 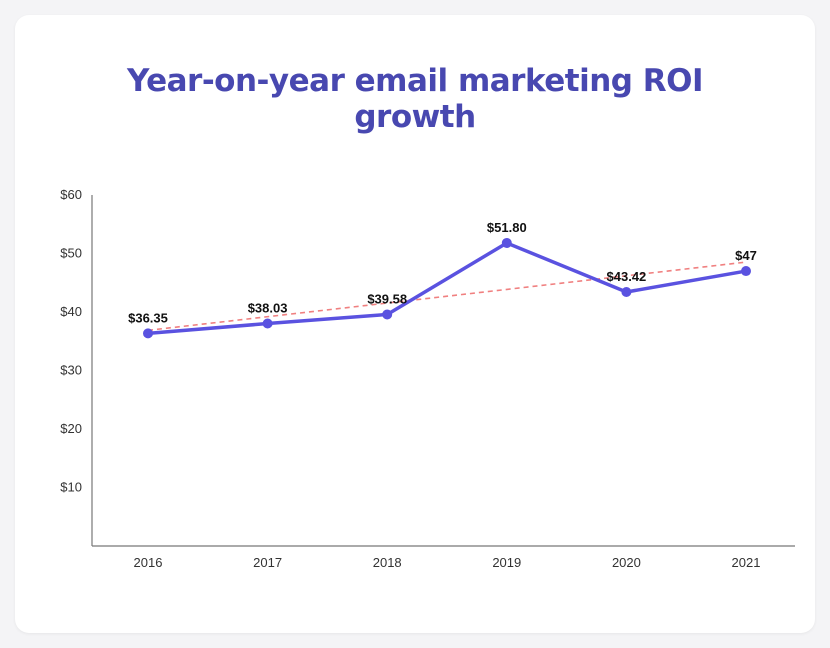 I want to click on y-tick-label: $50, so click(x=71, y=253).